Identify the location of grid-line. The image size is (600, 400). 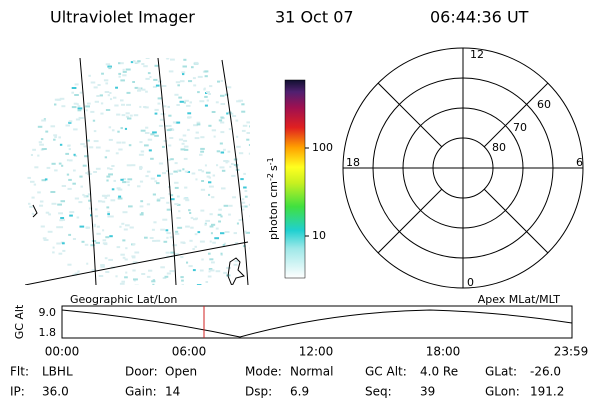
(235, 172).